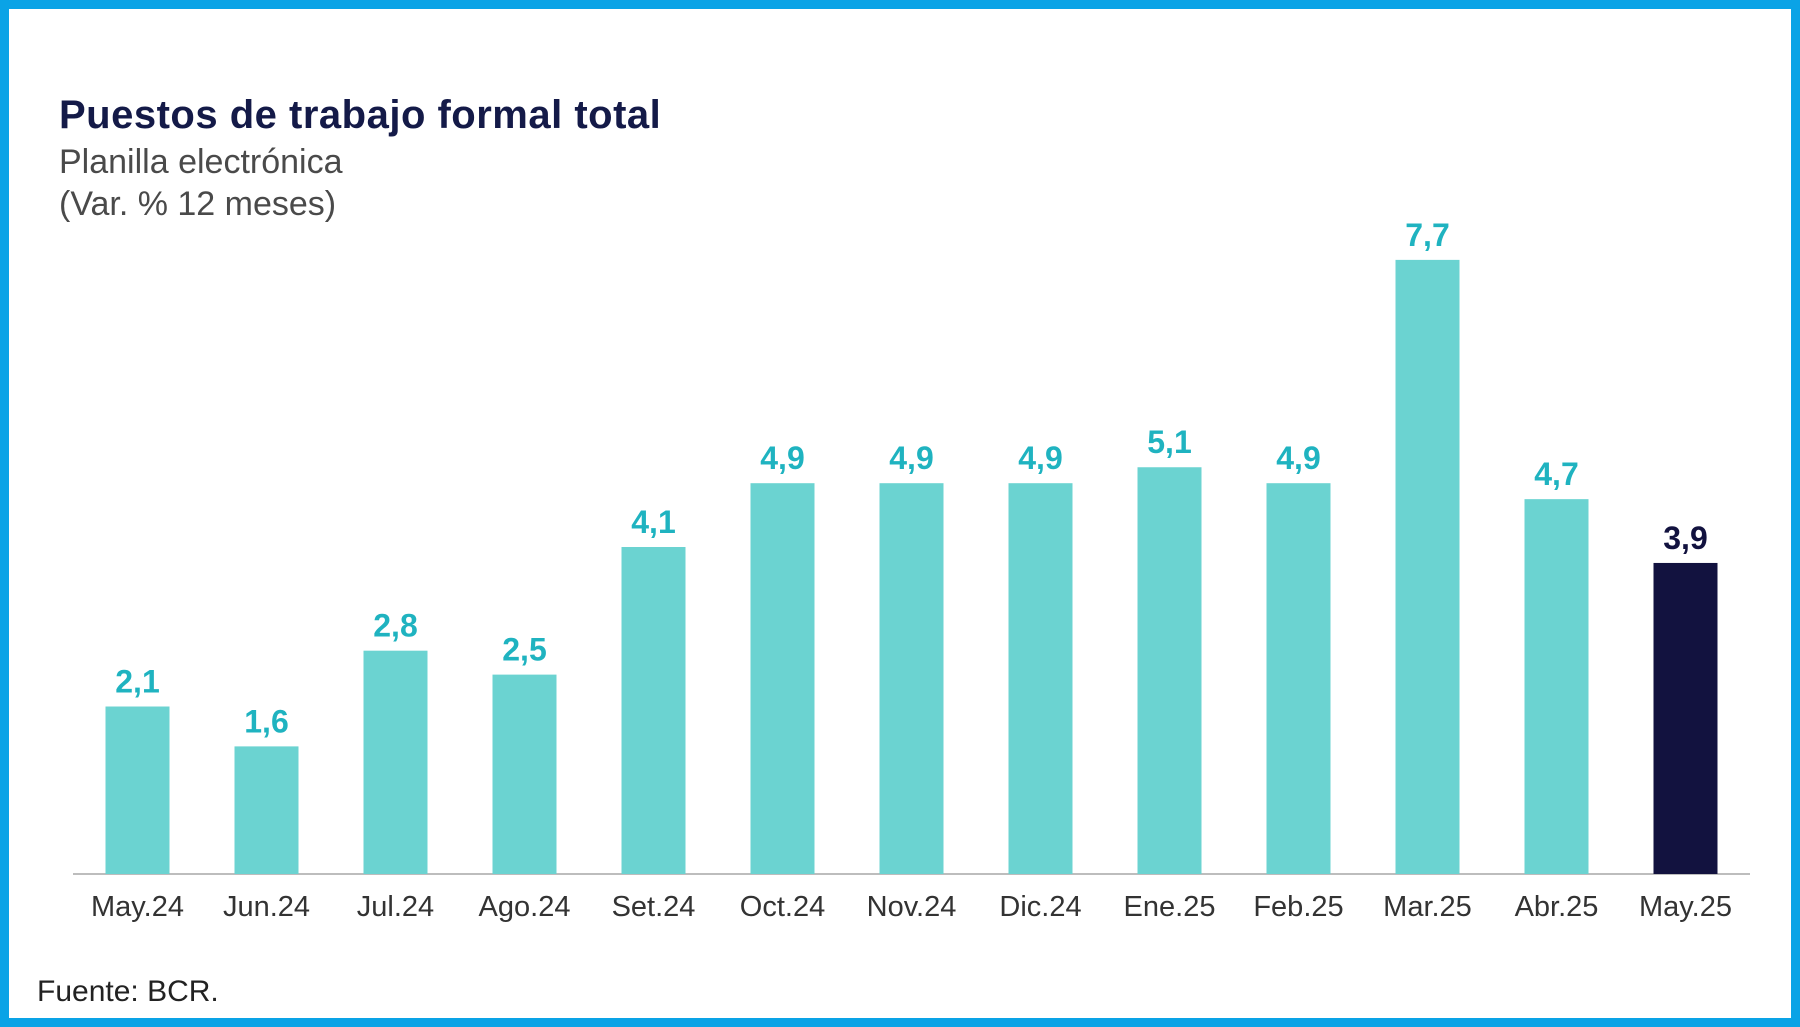 Image resolution: width=1800 pixels, height=1027 pixels. What do you see at coordinates (128, 991) in the screenshot?
I see `source-note: Fuente: BCR.` at bounding box center [128, 991].